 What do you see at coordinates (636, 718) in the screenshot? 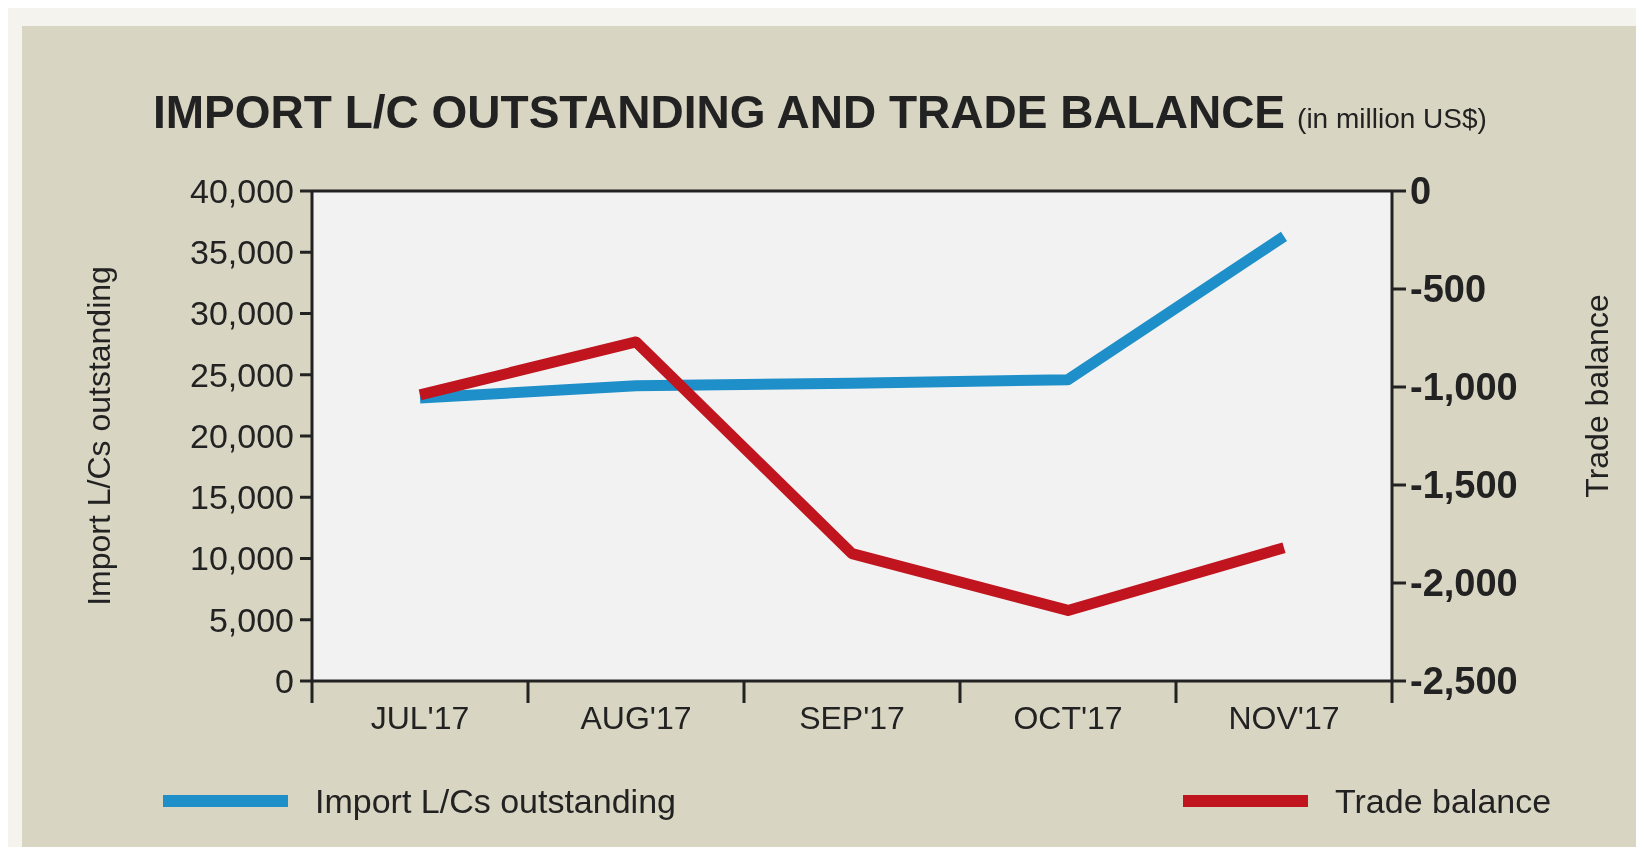
I see `x-tick-label: AUG'17` at bounding box center [636, 718].